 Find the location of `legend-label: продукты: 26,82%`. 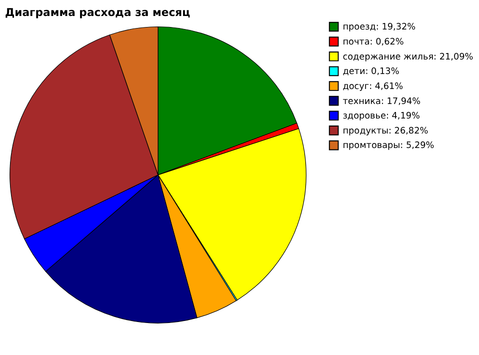

legend-label: продукты: 26,82% is located at coordinates (385, 131).